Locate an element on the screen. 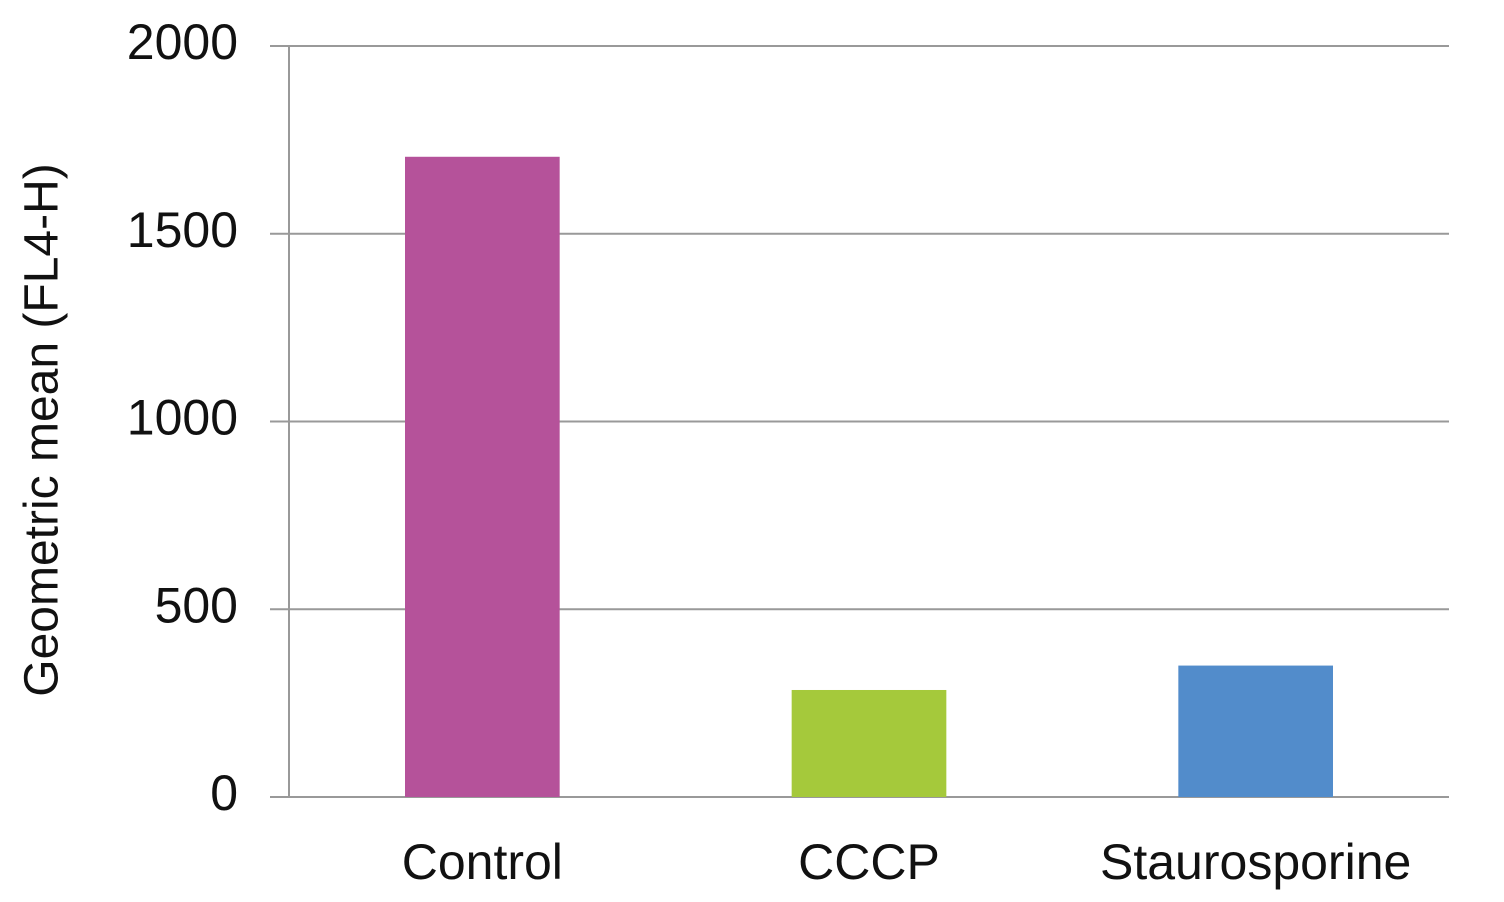 This screenshot has height=902, width=1504. x-tick-label: Control is located at coordinates (482, 862).